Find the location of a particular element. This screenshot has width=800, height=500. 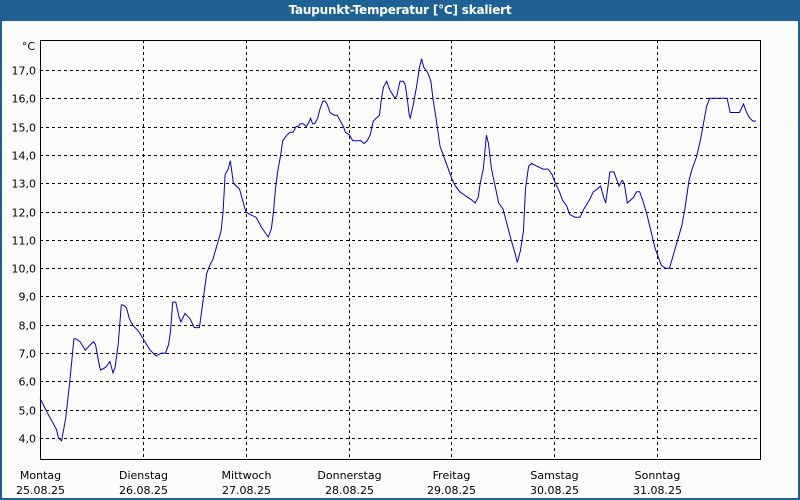

y-tick-label: 17,0 is located at coordinates (24, 71).